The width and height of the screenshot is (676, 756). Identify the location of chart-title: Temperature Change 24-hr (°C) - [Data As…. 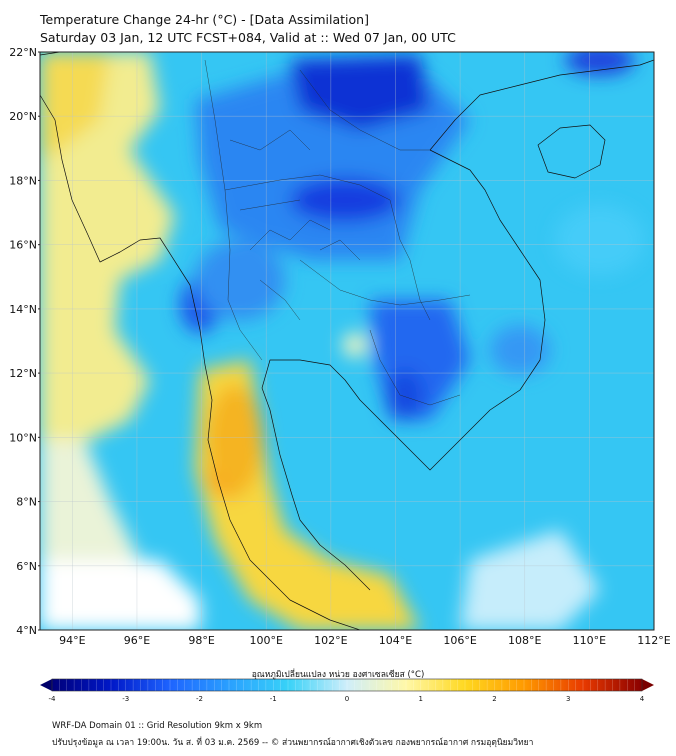
(204, 19).